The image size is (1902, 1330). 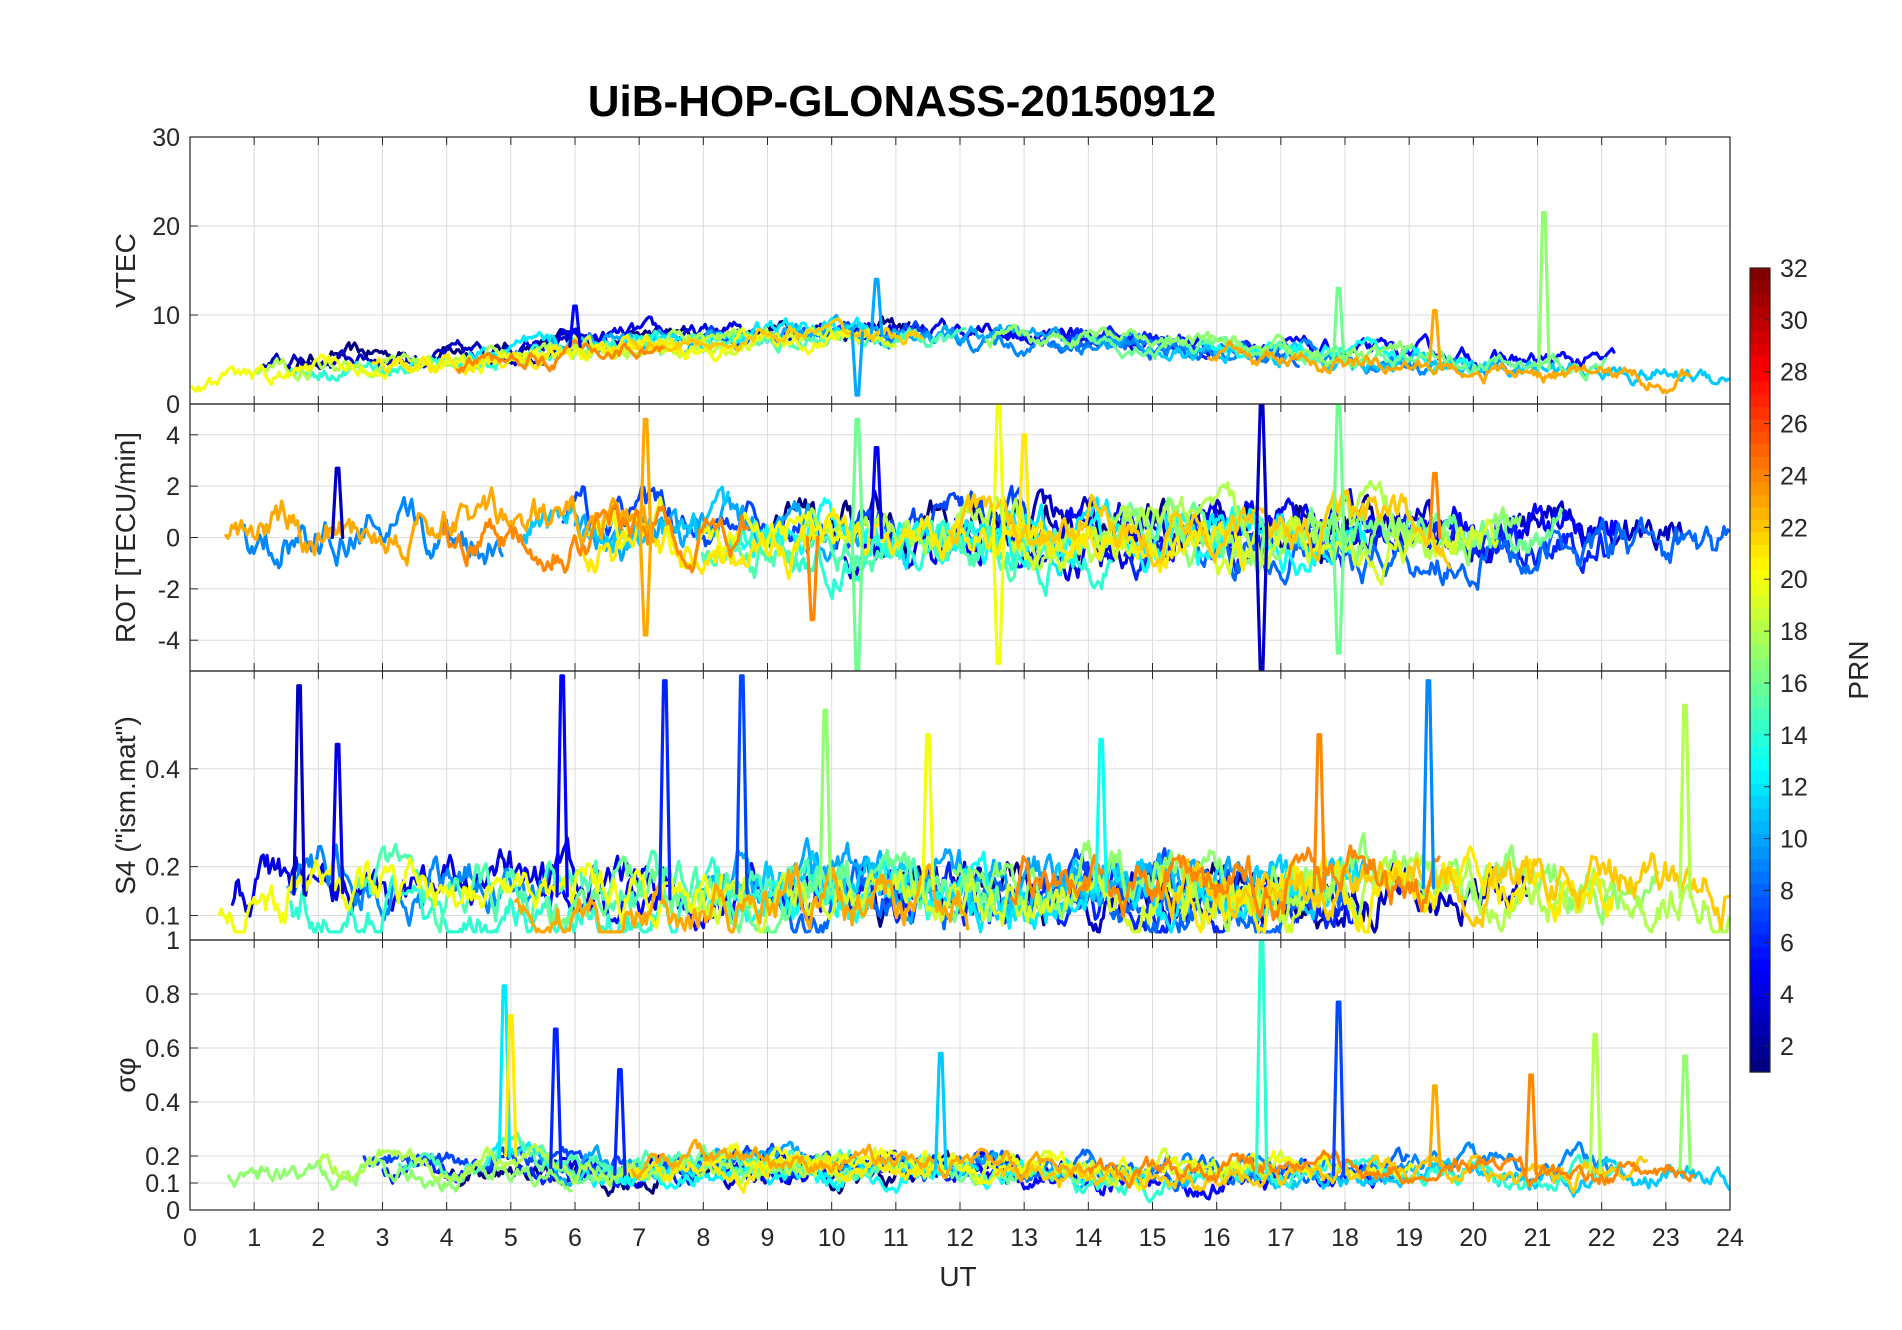 What do you see at coordinates (190, 1238) in the screenshot?
I see `x-tick-label: 0` at bounding box center [190, 1238].